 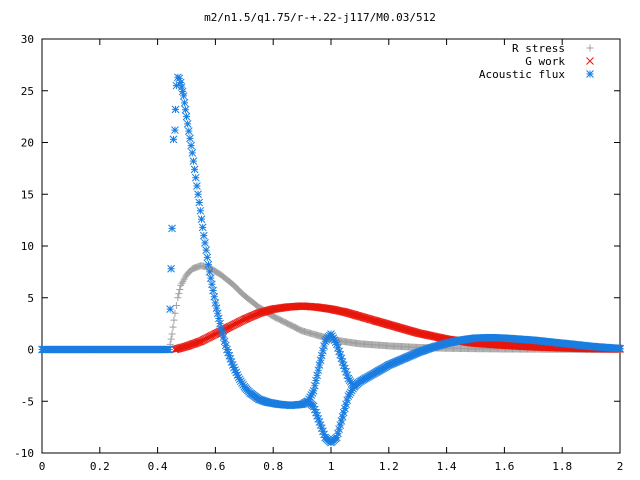 What do you see at coordinates (620, 466) in the screenshot?
I see `x-tick-label: 2` at bounding box center [620, 466].